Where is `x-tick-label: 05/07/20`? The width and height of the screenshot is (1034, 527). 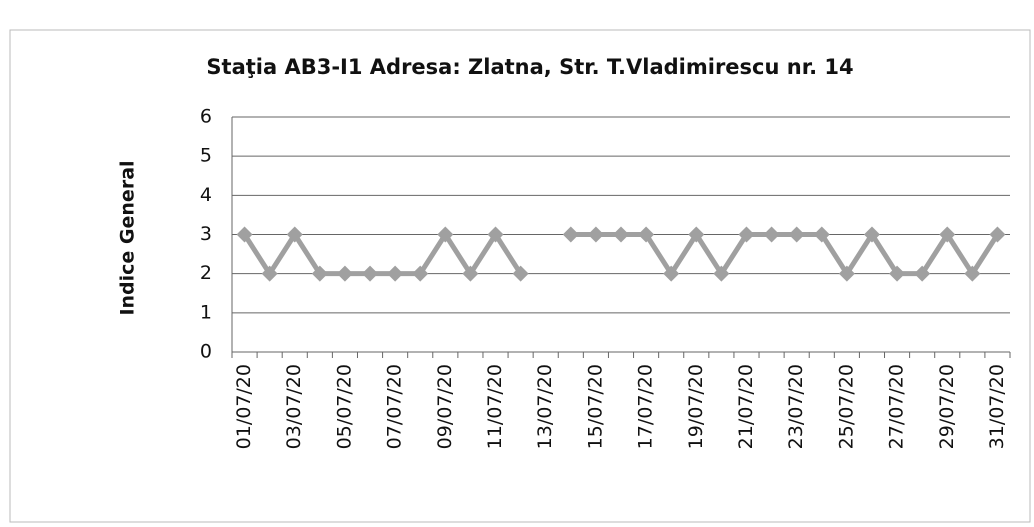
x-tick-label: 05/07/20 is located at coordinates (344, 406).